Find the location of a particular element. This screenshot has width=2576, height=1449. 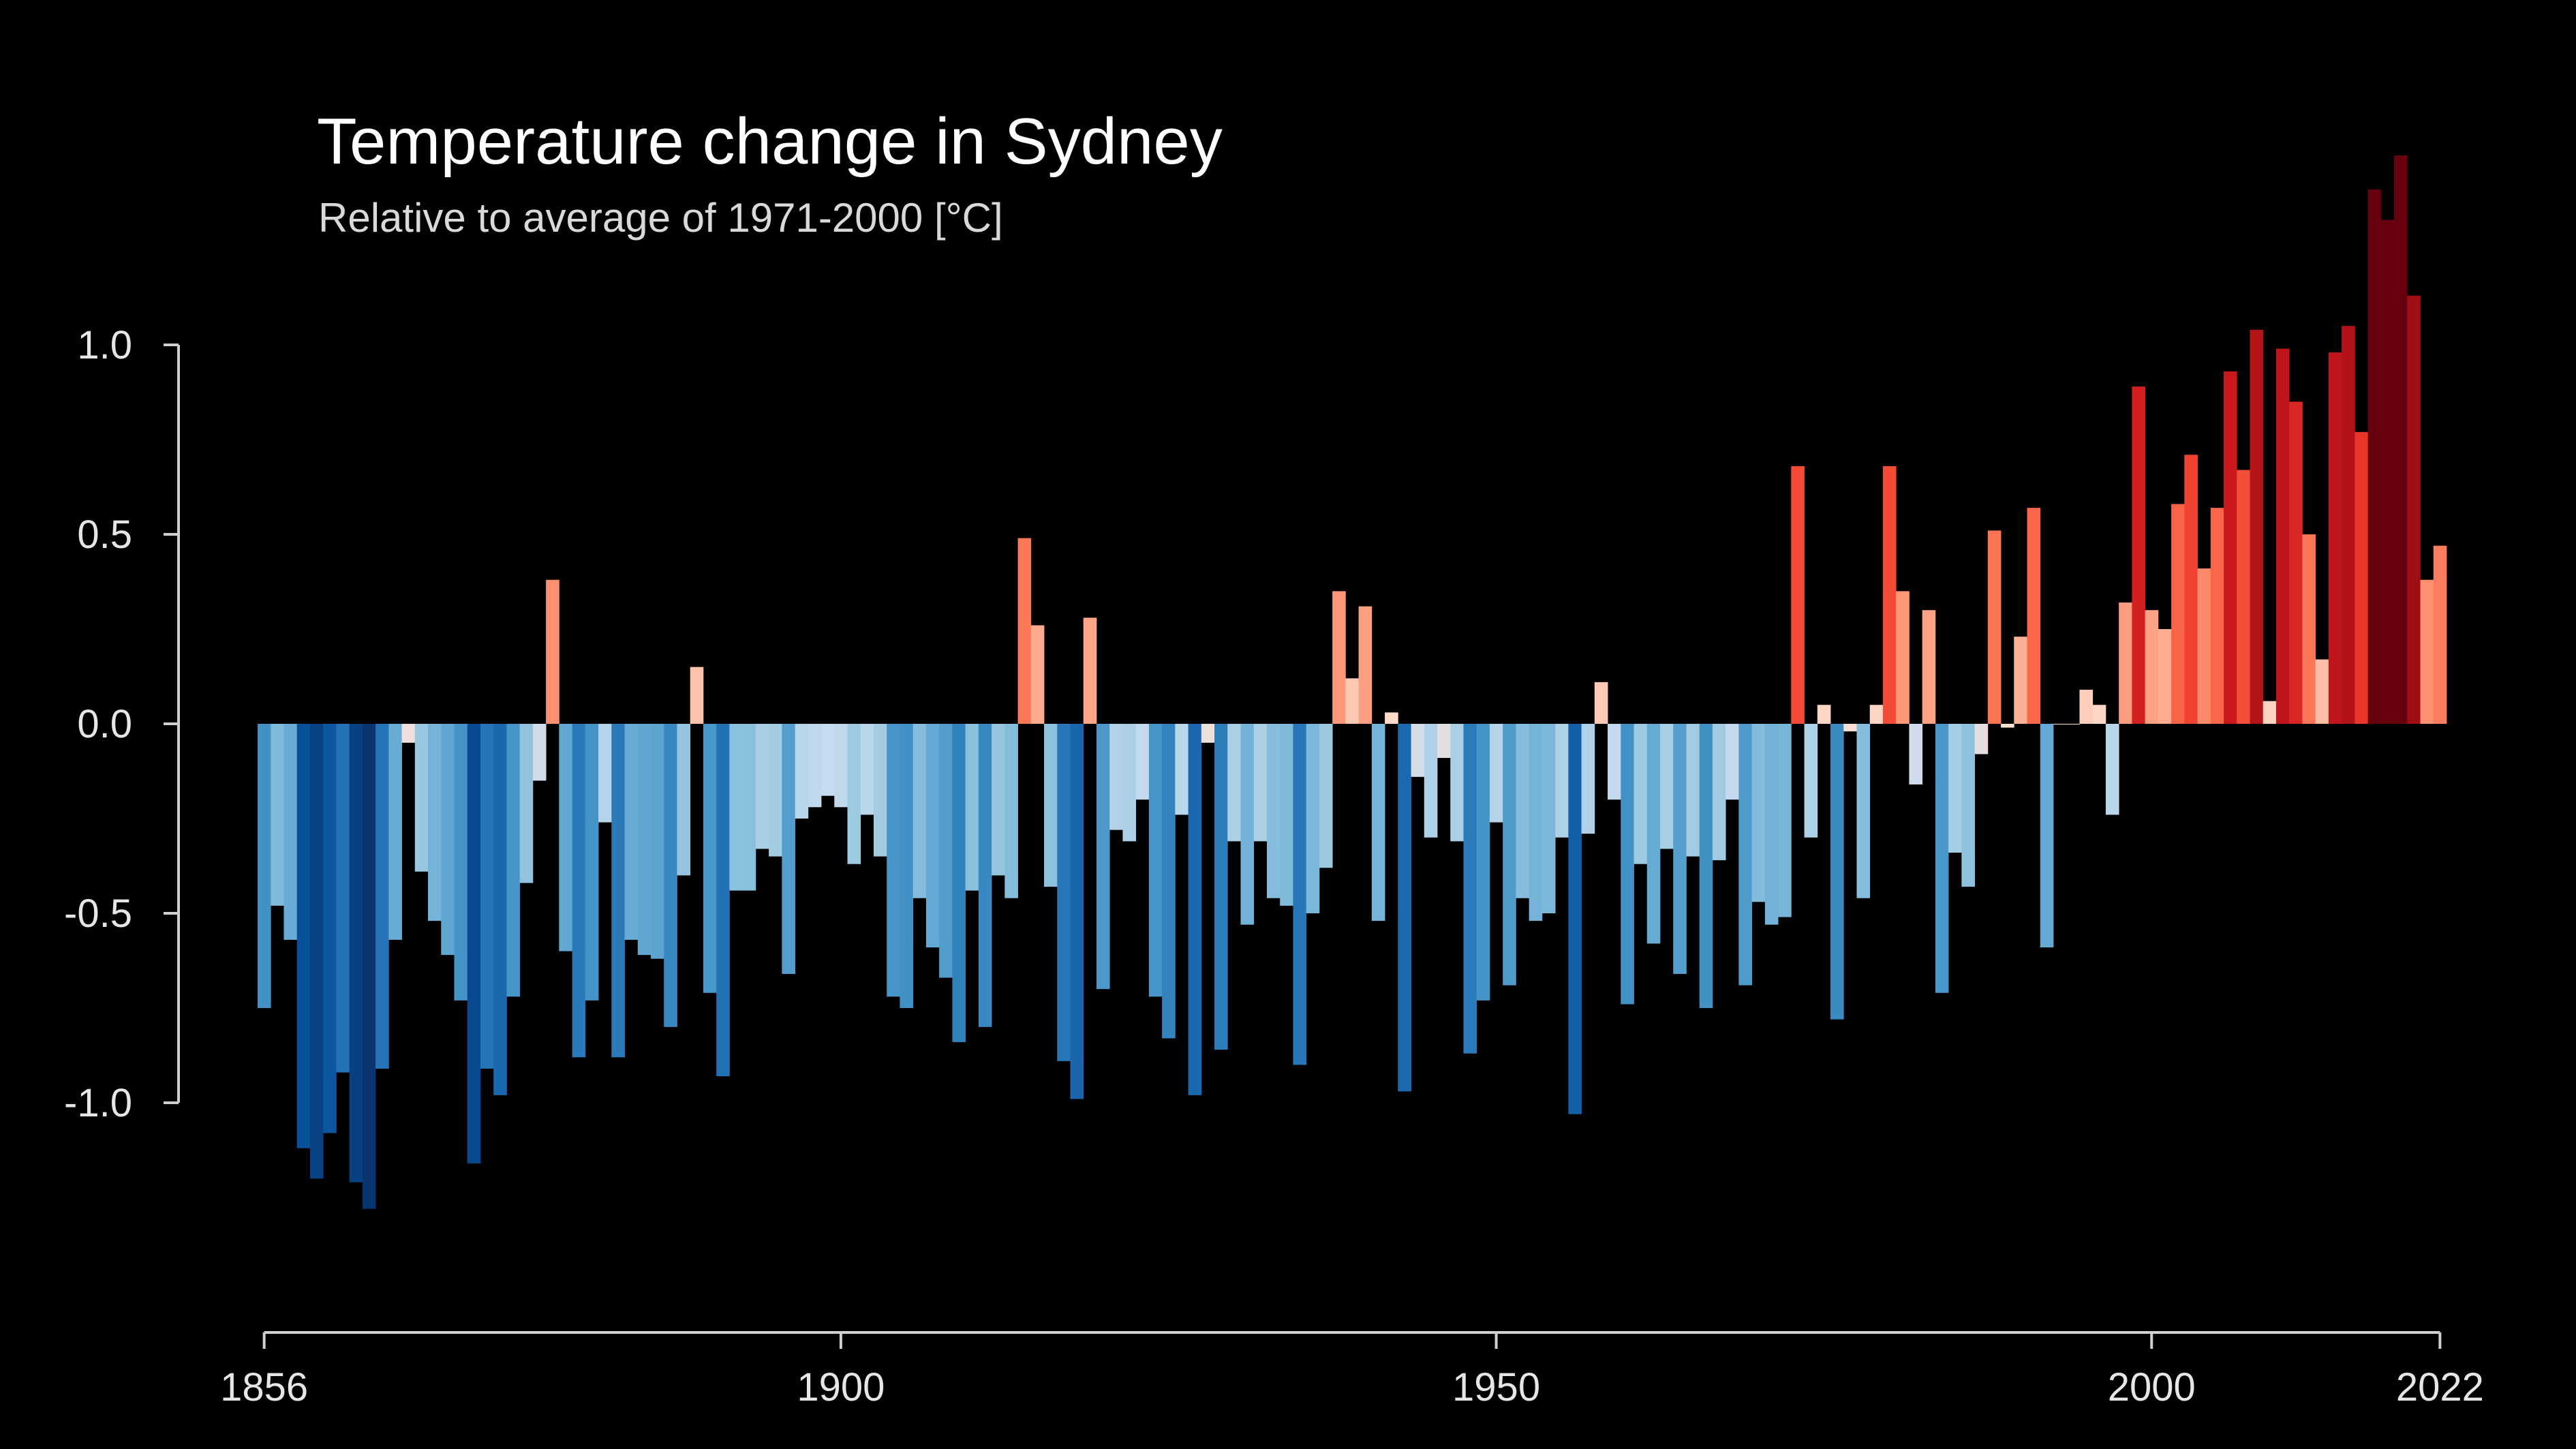

bar-1998 is located at coordinates (2125, 664).